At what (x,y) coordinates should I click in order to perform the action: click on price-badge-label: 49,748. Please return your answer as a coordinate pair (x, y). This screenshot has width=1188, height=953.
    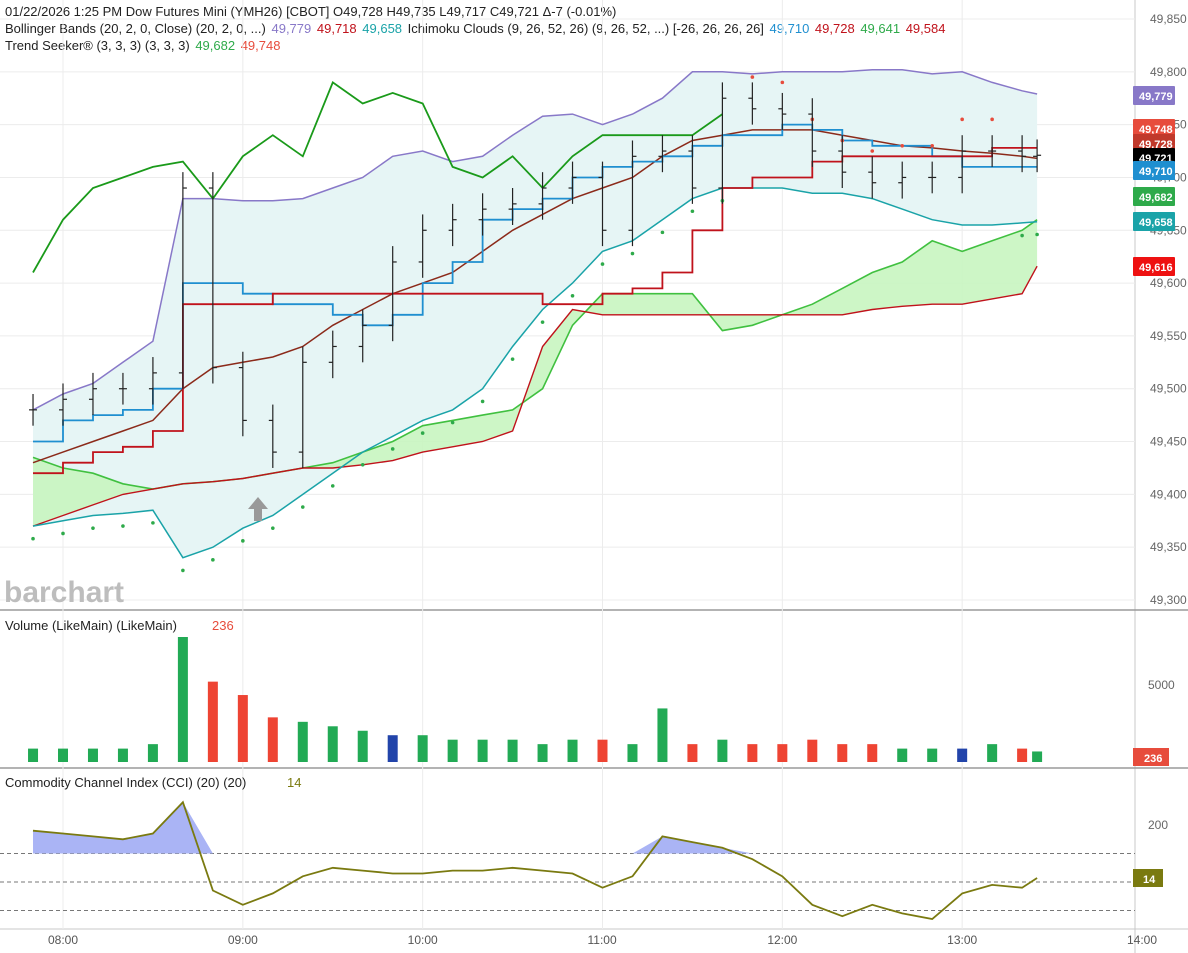
    Looking at the image, I should click on (1156, 130).